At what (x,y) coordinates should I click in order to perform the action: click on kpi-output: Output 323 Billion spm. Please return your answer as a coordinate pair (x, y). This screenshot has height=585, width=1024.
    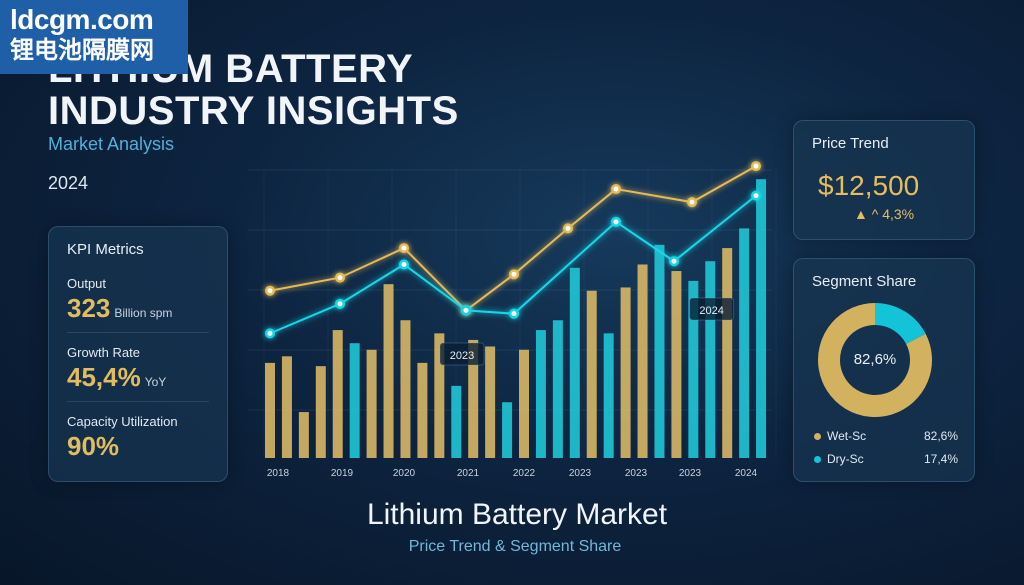
    Looking at the image, I should click on (138, 304).